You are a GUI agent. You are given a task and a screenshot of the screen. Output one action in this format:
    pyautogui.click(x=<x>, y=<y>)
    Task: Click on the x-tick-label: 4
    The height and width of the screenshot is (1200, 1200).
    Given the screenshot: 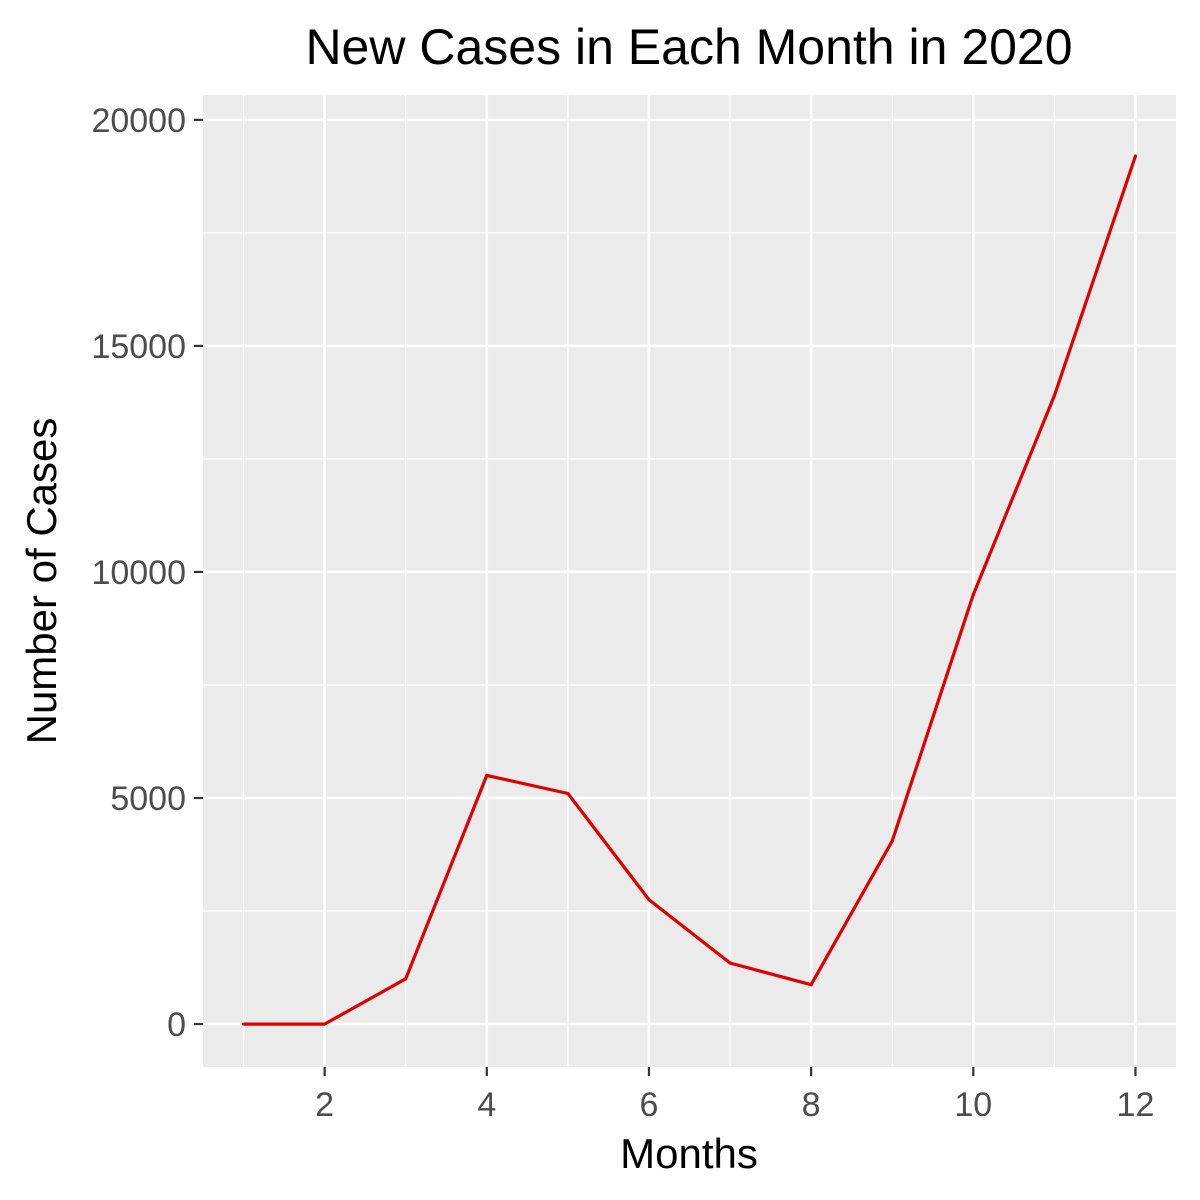 What is the action you would take?
    pyautogui.click(x=486, y=1105)
    